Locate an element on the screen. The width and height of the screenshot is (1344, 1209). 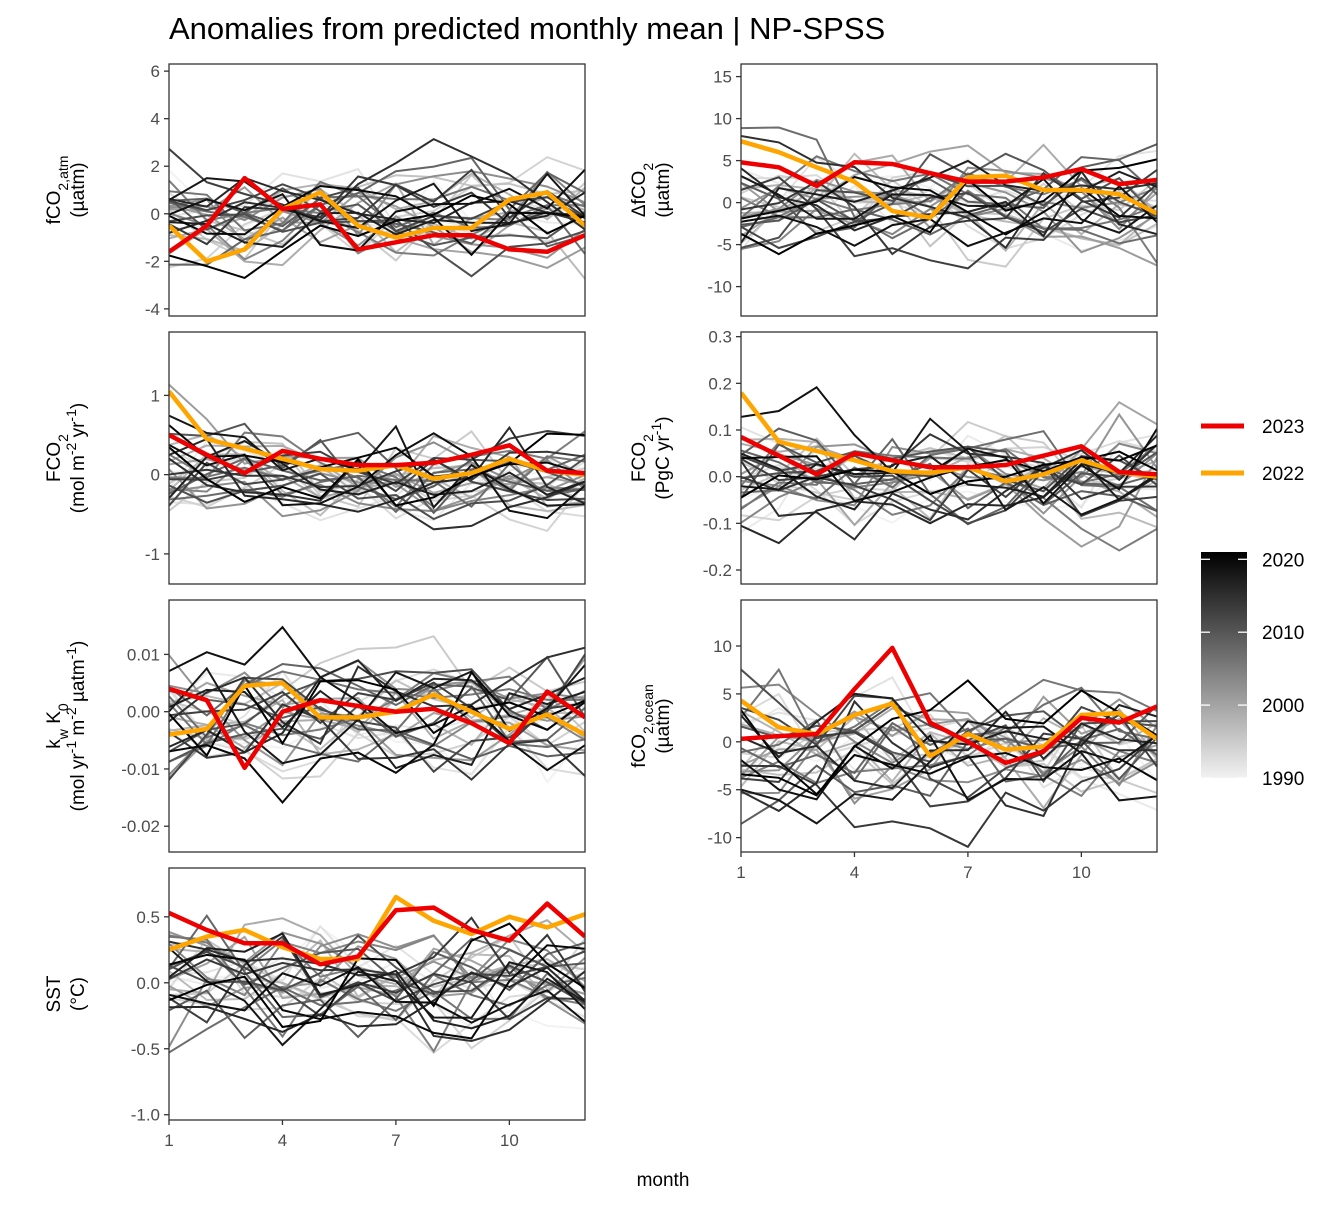
legend: 2023 2022 2020 2010 2000 1990 is located at coordinates (1252, 603).